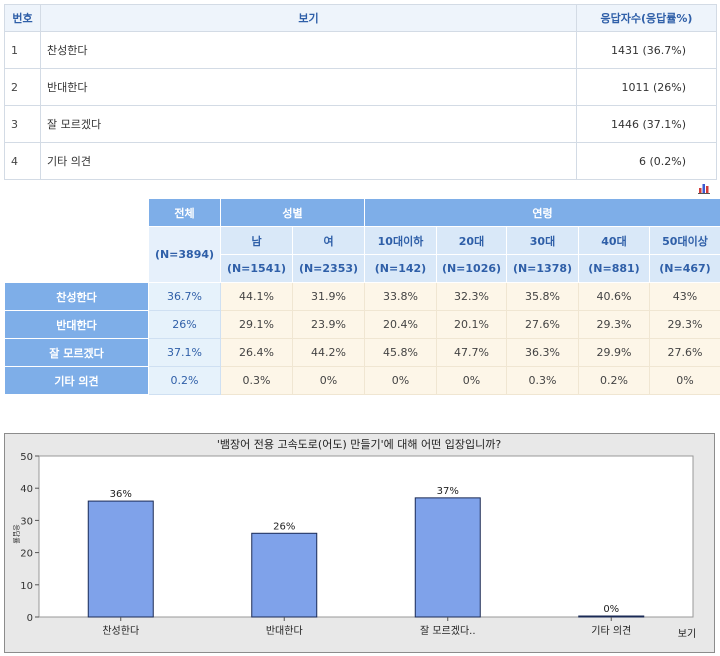 The width and height of the screenshot is (720, 656). I want to click on table-row: 1 찬성한다 1431 (36.7%), so click(360, 50).